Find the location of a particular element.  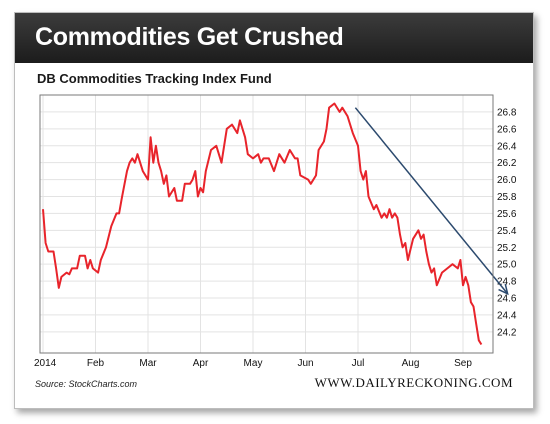

x-axis: 2014 Feb Mar Apr May Jun Jul Aug Sep is located at coordinates (253, 363).